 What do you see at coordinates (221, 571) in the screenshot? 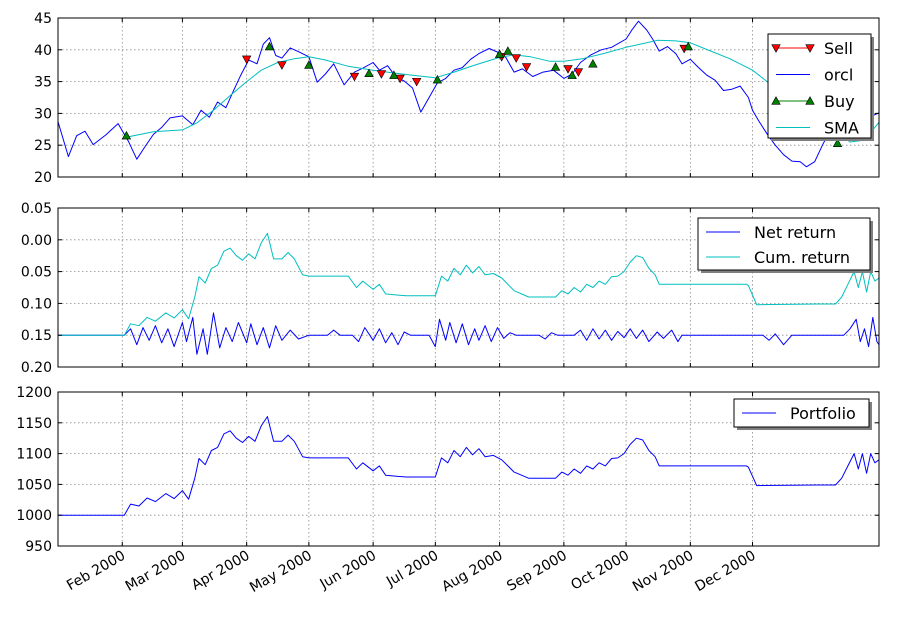
I see `x-tick-label: Apr 2000` at bounding box center [221, 571].